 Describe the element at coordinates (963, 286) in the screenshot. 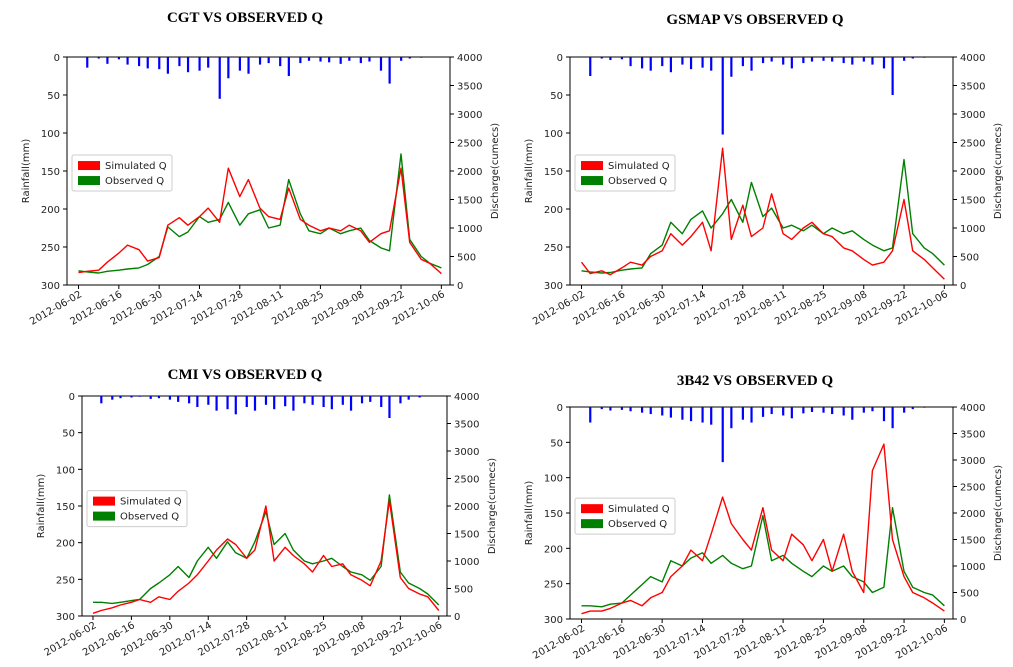

I see `y-right-tick-label: 0` at that location.